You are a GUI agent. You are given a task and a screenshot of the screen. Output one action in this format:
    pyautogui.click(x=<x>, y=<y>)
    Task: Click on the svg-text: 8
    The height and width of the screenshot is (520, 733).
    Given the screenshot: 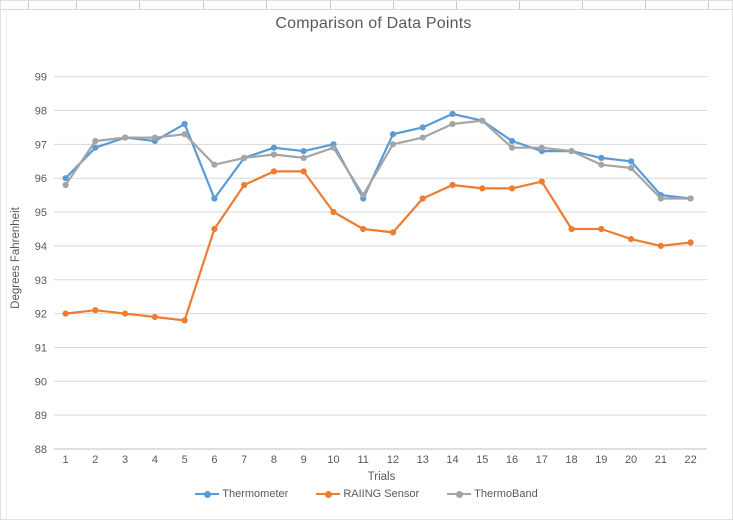 What is the action you would take?
    pyautogui.click(x=274, y=460)
    